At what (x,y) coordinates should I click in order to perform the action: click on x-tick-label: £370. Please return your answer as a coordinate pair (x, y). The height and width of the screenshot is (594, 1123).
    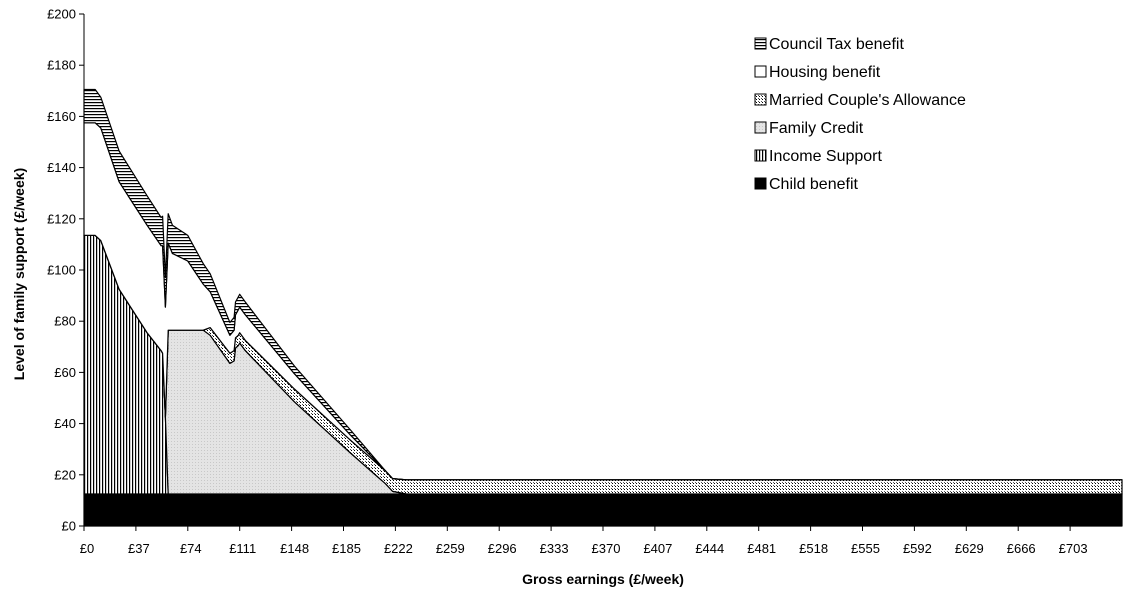
    Looking at the image, I should click on (606, 548).